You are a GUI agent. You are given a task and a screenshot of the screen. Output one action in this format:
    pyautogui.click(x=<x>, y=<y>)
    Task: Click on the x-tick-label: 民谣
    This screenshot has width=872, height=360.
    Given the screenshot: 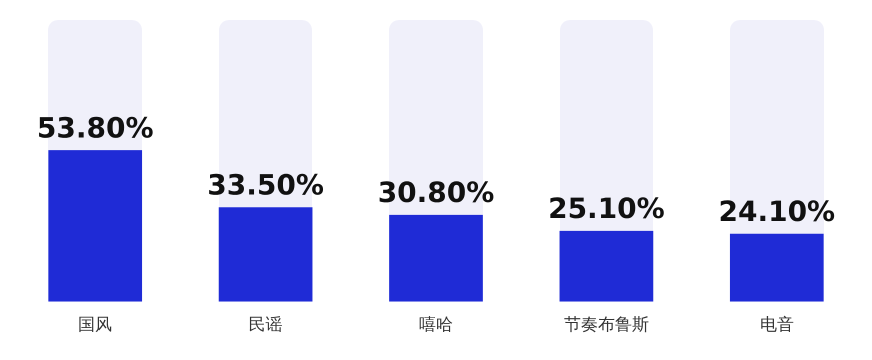 What is the action you would take?
    pyautogui.click(x=265, y=325)
    